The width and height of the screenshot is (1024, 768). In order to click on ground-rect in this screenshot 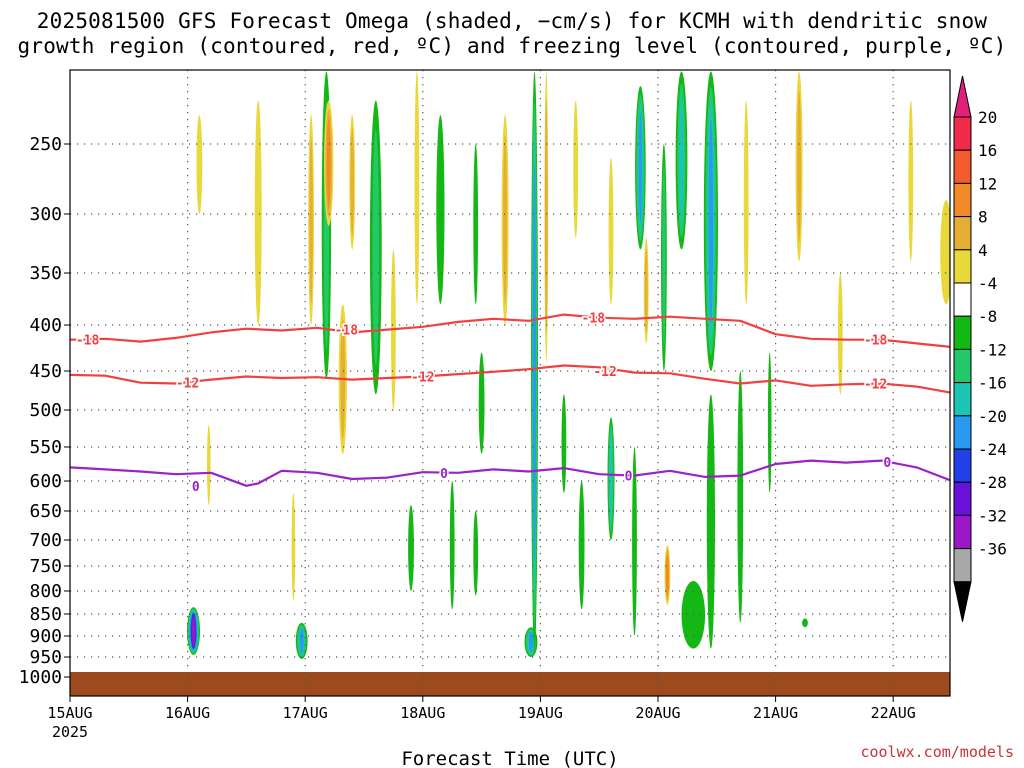, I will do `click(510, 684)`.